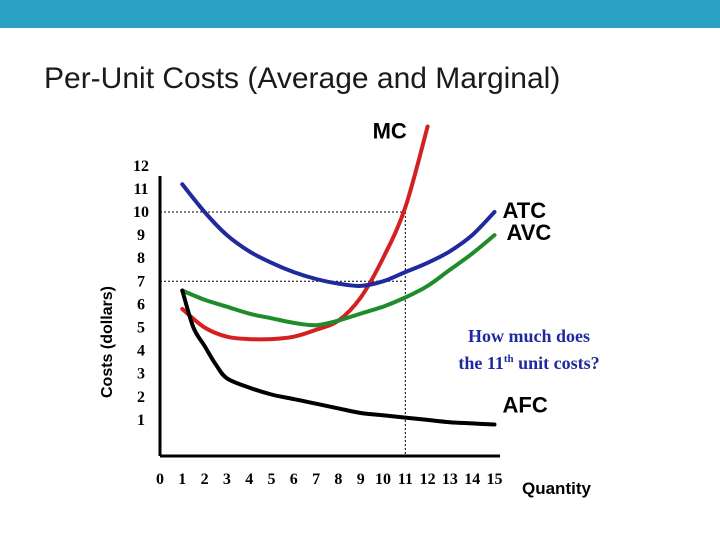 The image size is (720, 540). I want to click on y-tick-label: 10, so click(141, 212).